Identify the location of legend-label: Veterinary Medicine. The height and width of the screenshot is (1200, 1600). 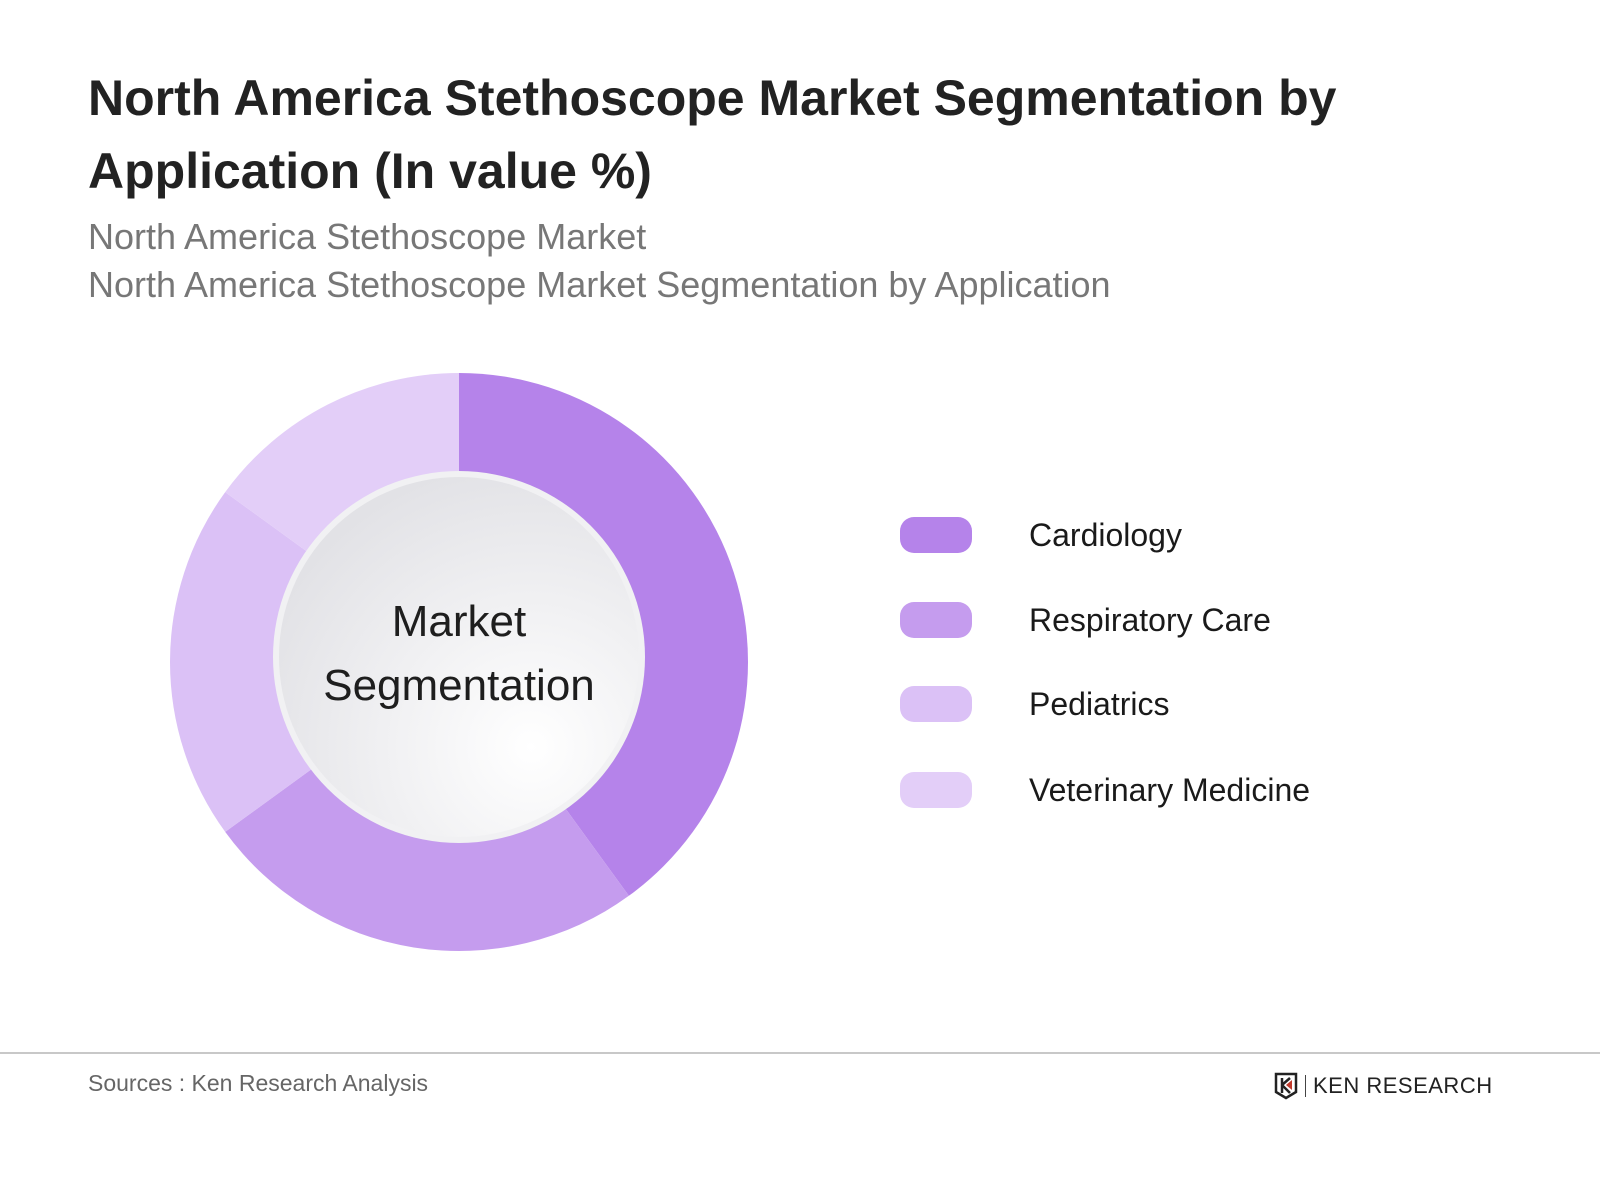
(1170, 789).